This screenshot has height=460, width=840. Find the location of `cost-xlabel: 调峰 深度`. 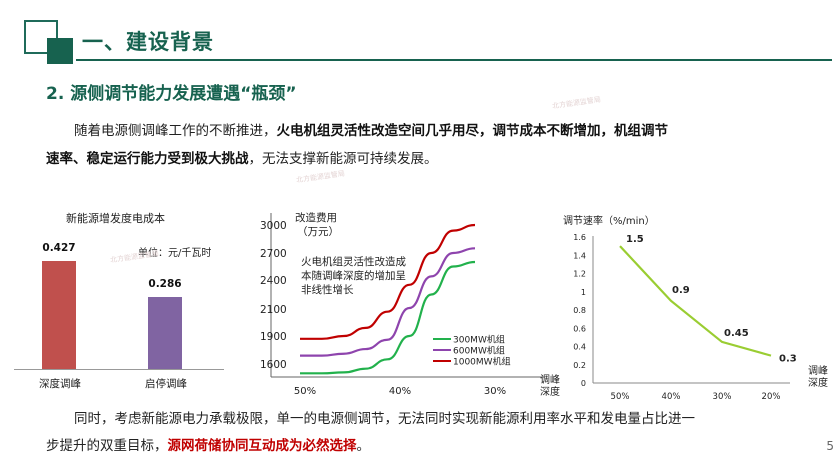

cost-xlabel: 调峰 深度 is located at coordinates (550, 387).